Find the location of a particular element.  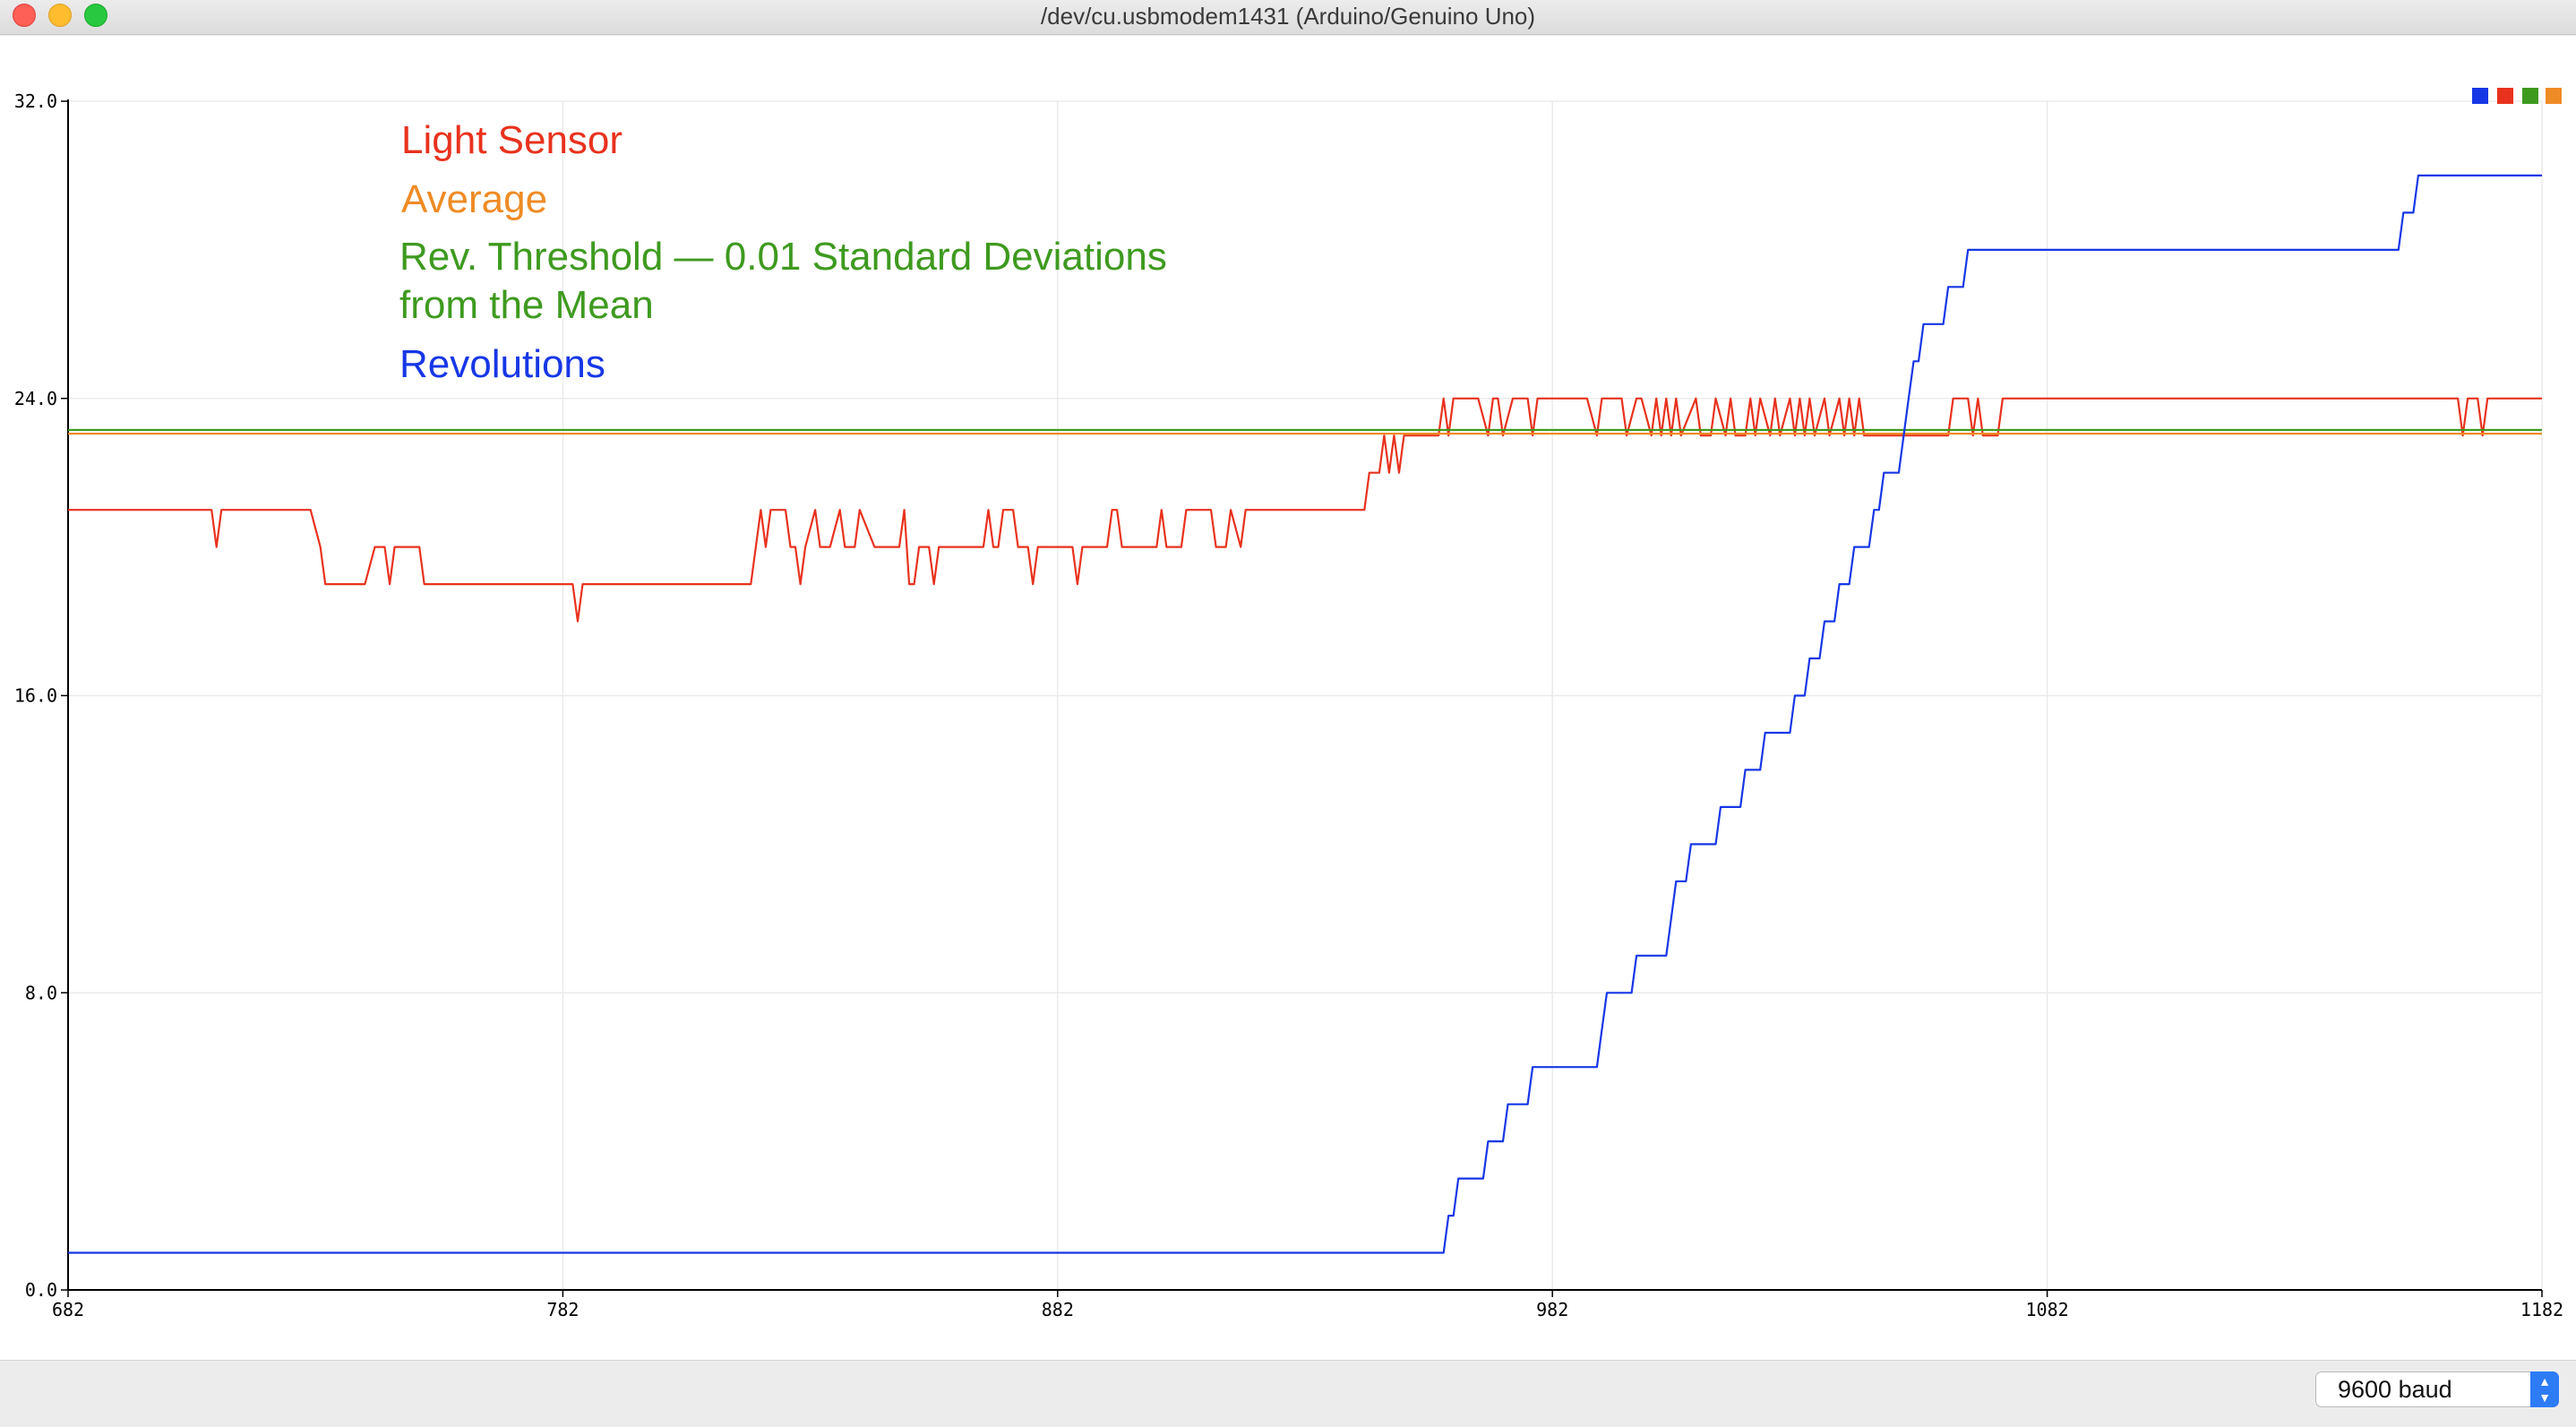

y-tick-label-1: 8.0 is located at coordinates (41, 992).